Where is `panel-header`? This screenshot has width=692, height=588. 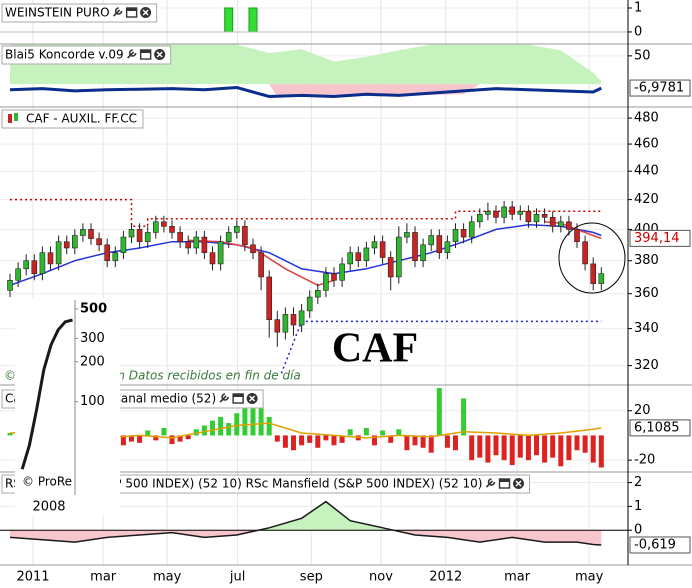 panel-header is located at coordinates (72, 119).